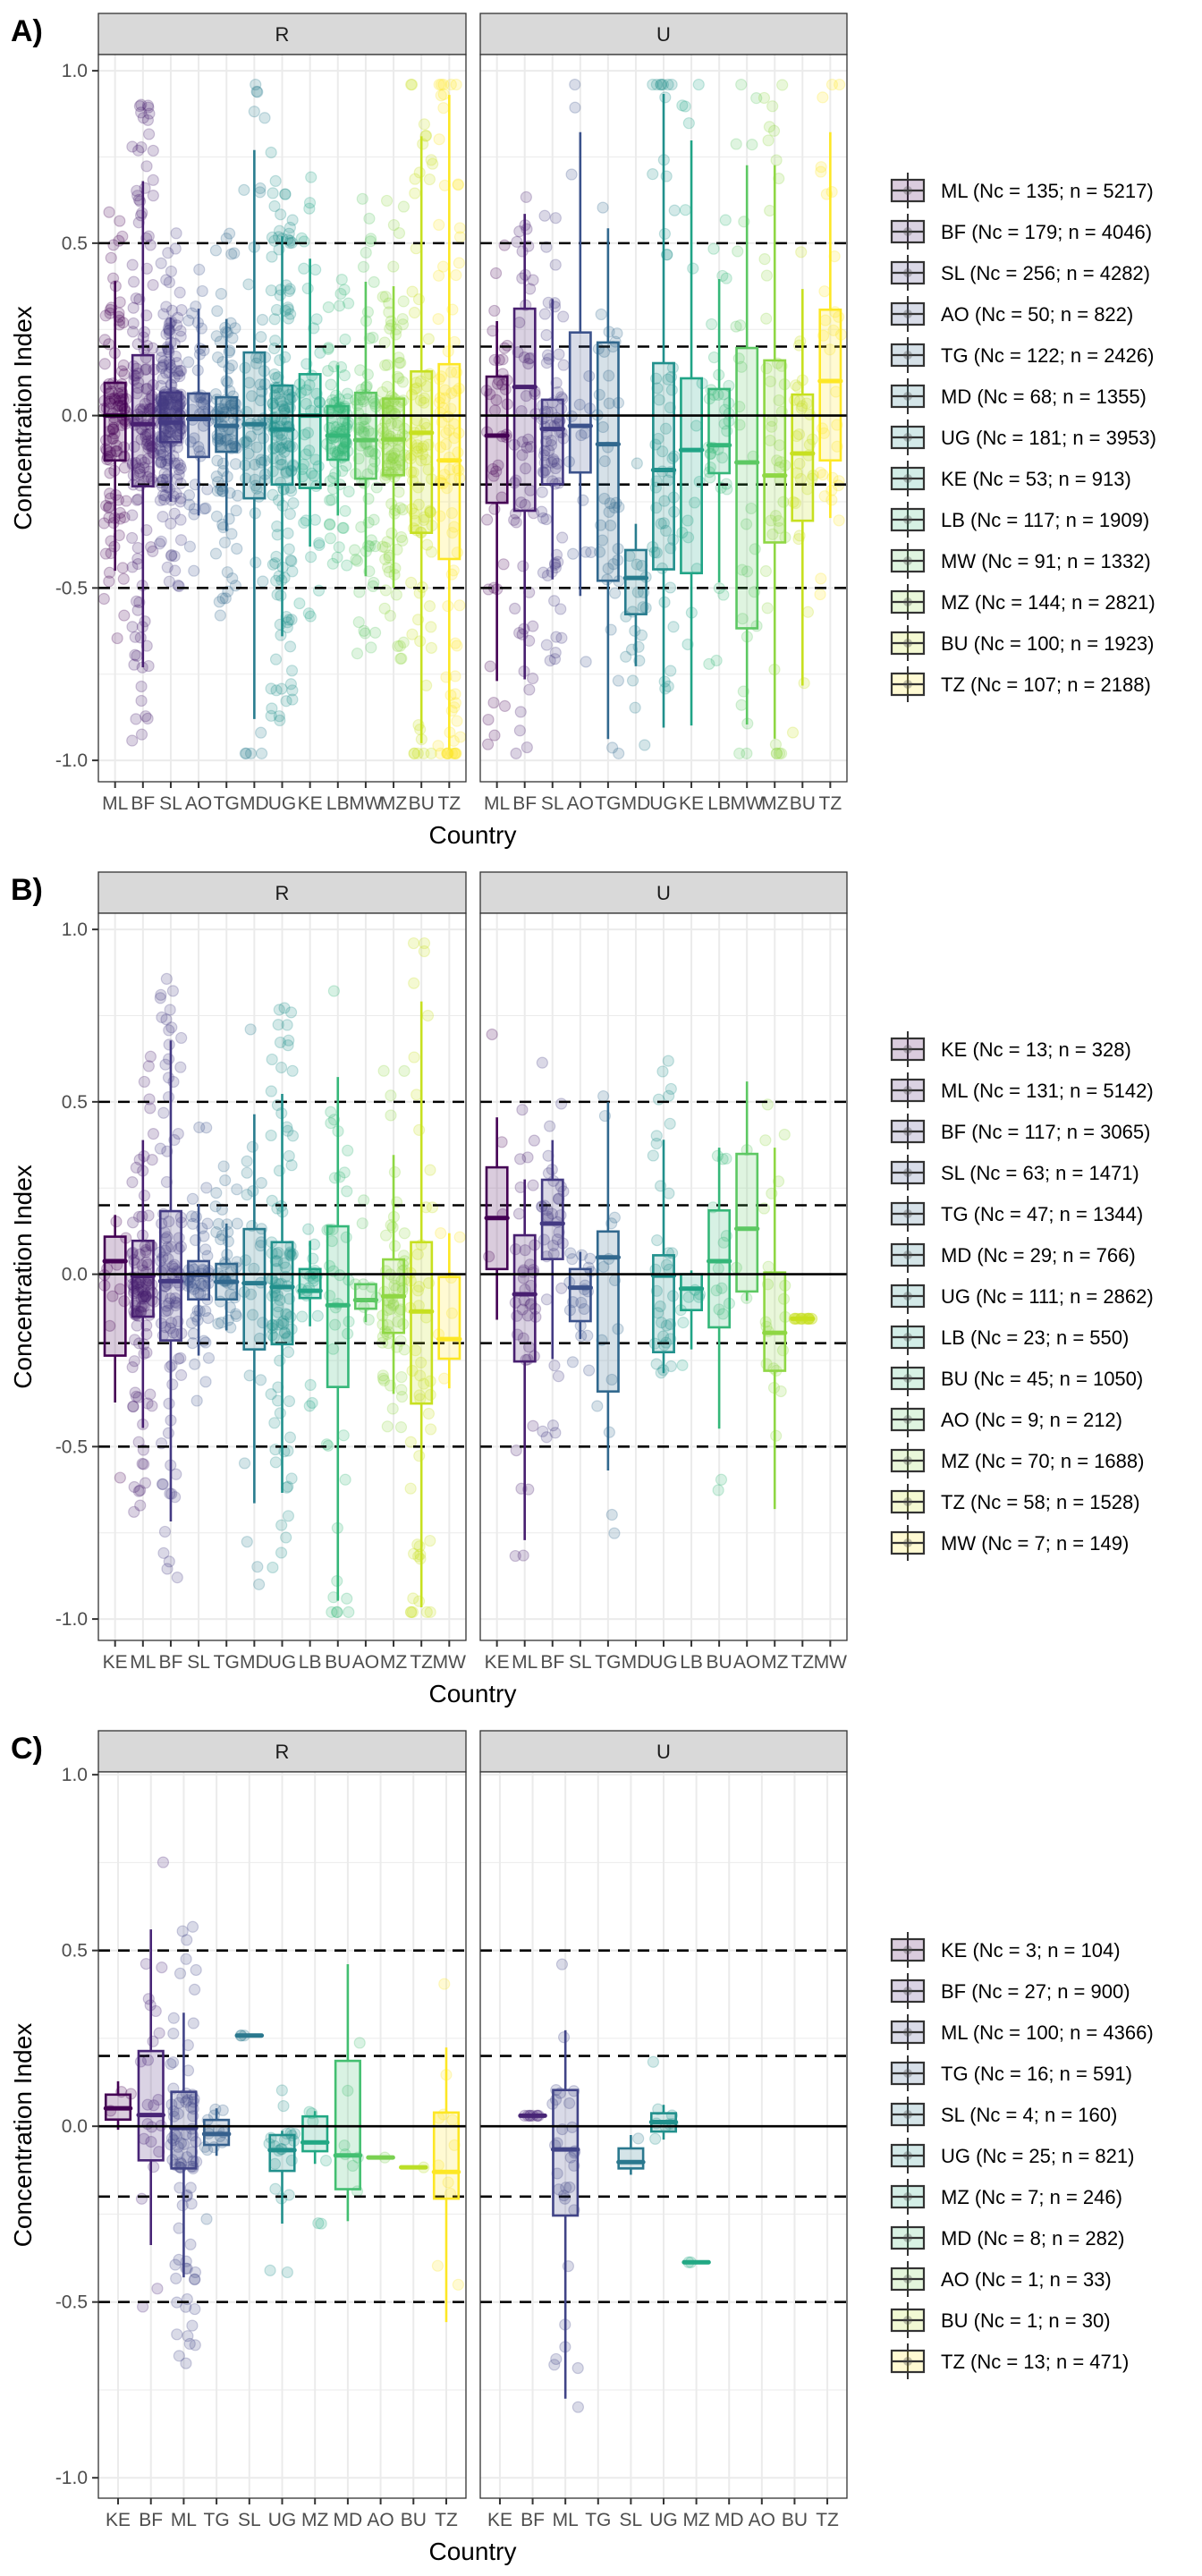 This screenshot has width=1202, height=2576. I want to click on legend-label: UG (Nc = 111; n = 2862), so click(1047, 1296).